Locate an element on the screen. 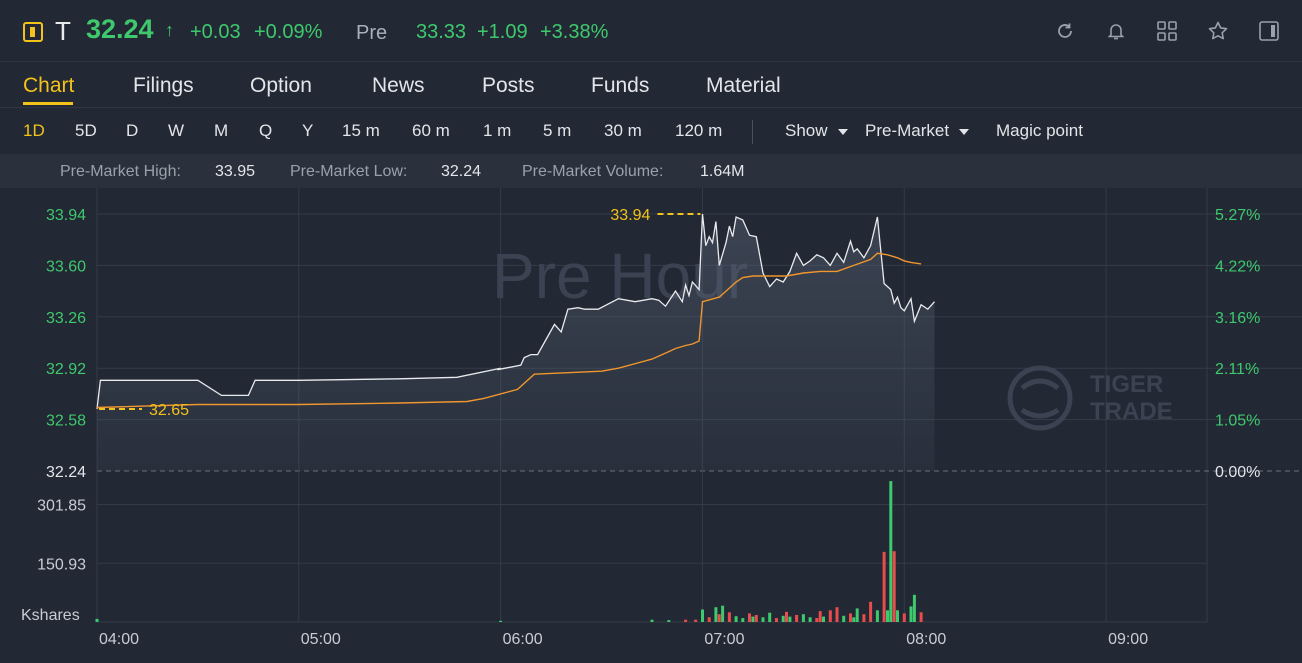 This screenshot has width=1302, height=663. refresh-icon is located at coordinates (1065, 31).